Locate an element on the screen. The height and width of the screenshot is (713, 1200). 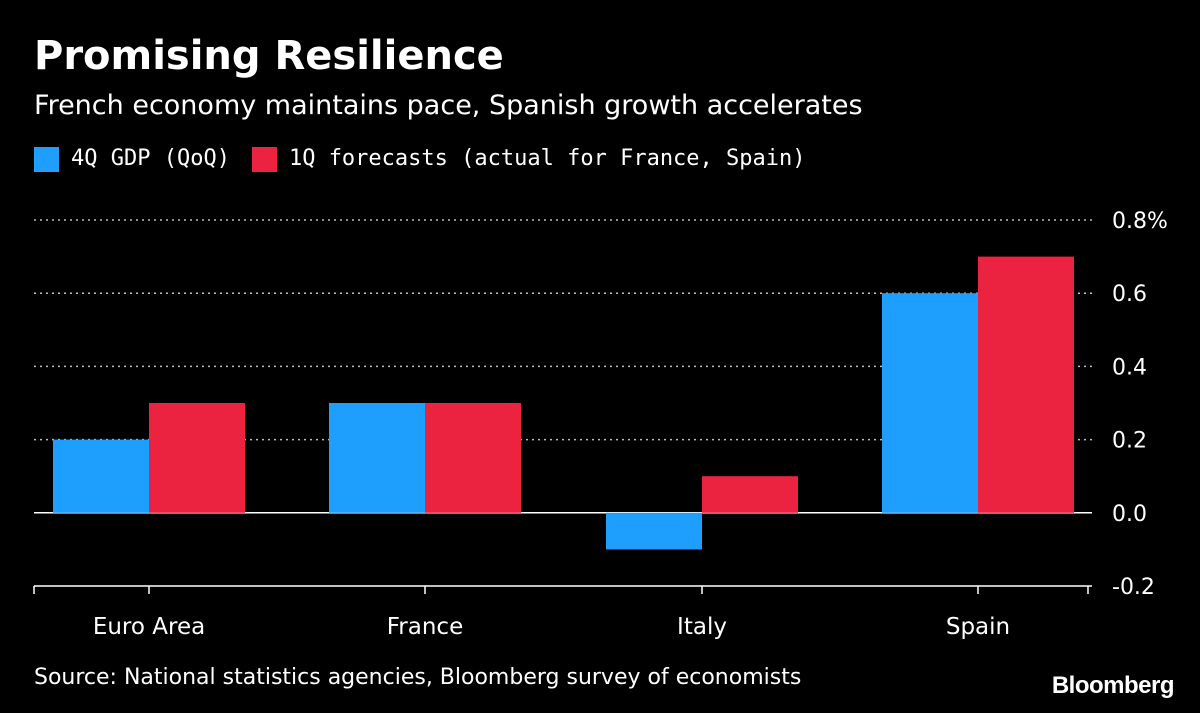
legend-label-4q-gdp: 4Q GDP (QoQ) is located at coordinates (150, 158).